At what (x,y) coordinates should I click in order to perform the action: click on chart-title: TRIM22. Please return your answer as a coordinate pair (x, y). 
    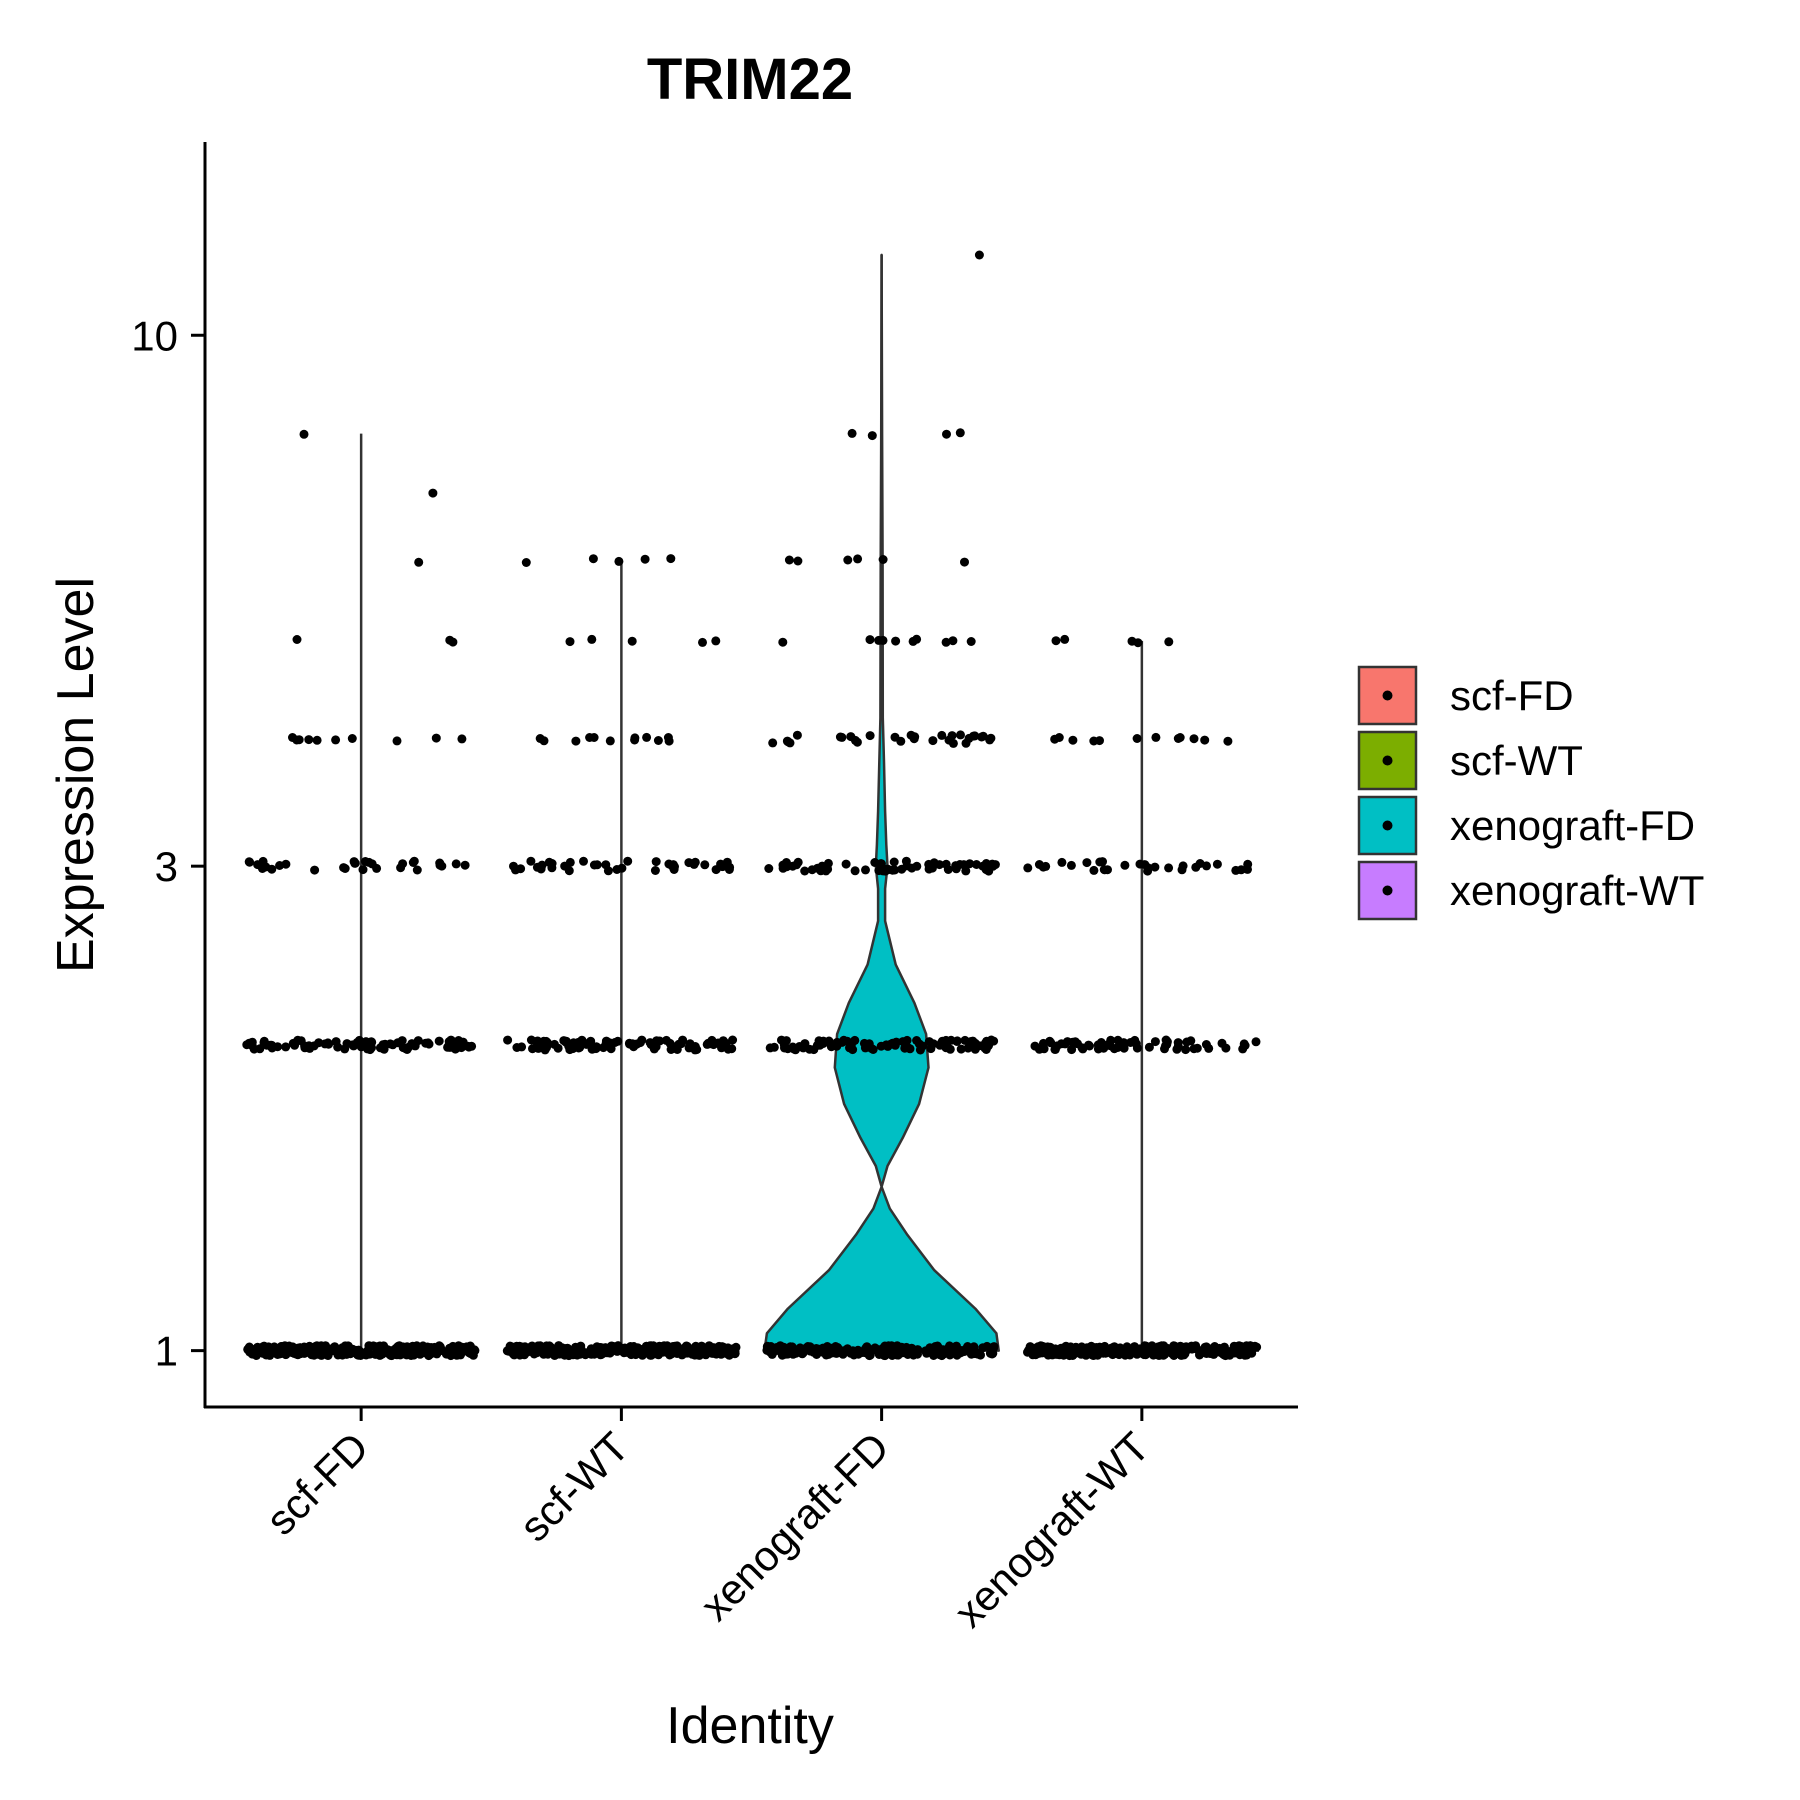
    Looking at the image, I should click on (750, 79).